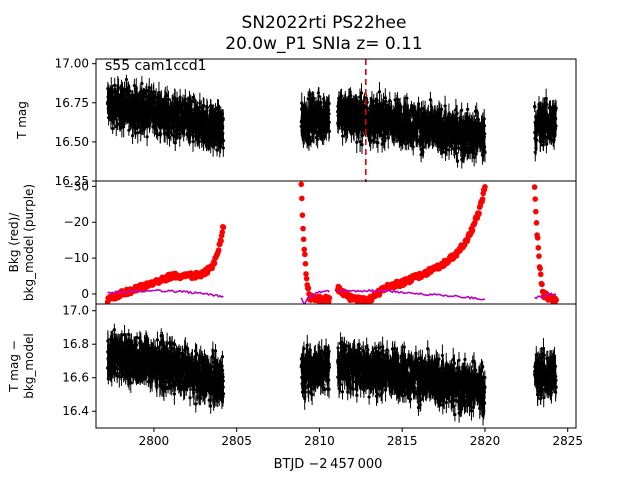 This screenshot has width=640, height=480. What do you see at coordinates (22, 120) in the screenshot?
I see `y-axis-label: T mag` at bounding box center [22, 120].